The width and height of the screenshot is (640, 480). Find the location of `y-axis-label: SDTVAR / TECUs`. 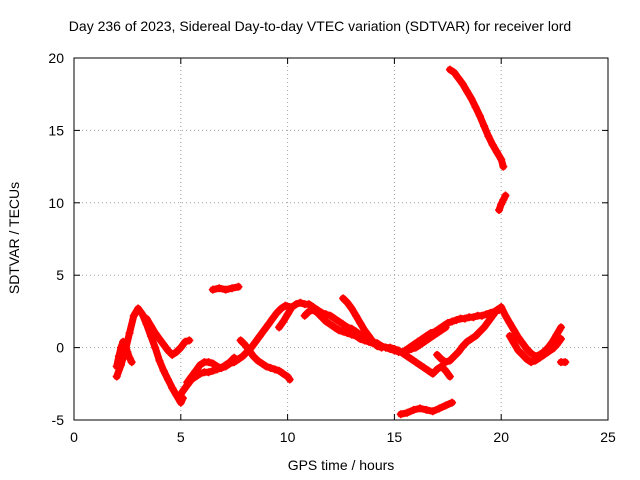

y-axis-label: SDTVAR / TECUs is located at coordinates (14, 238).